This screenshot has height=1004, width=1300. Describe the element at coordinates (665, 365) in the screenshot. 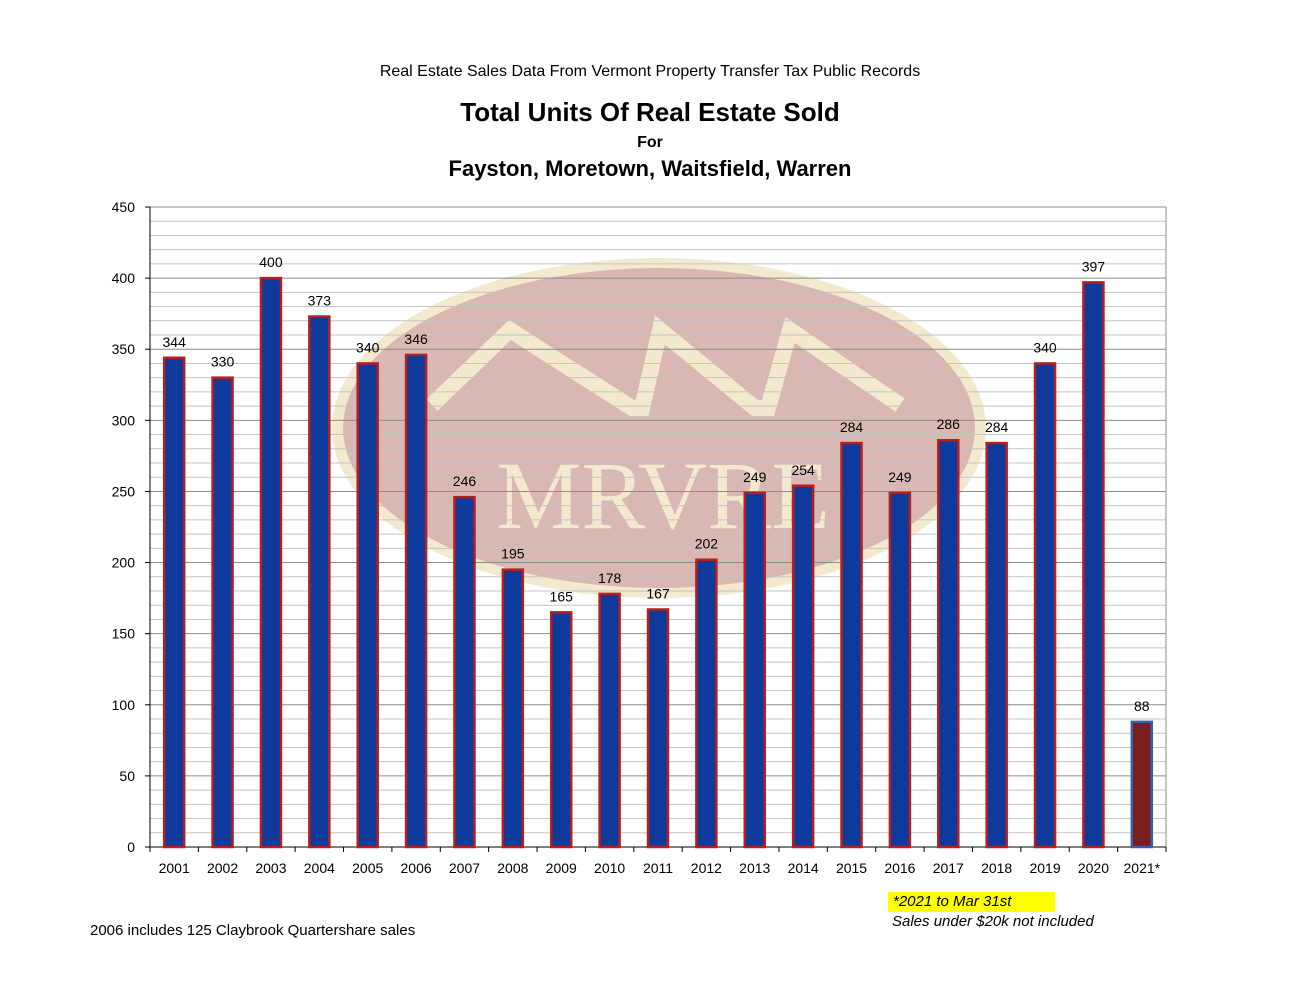

I see `watermark-mountains` at that location.